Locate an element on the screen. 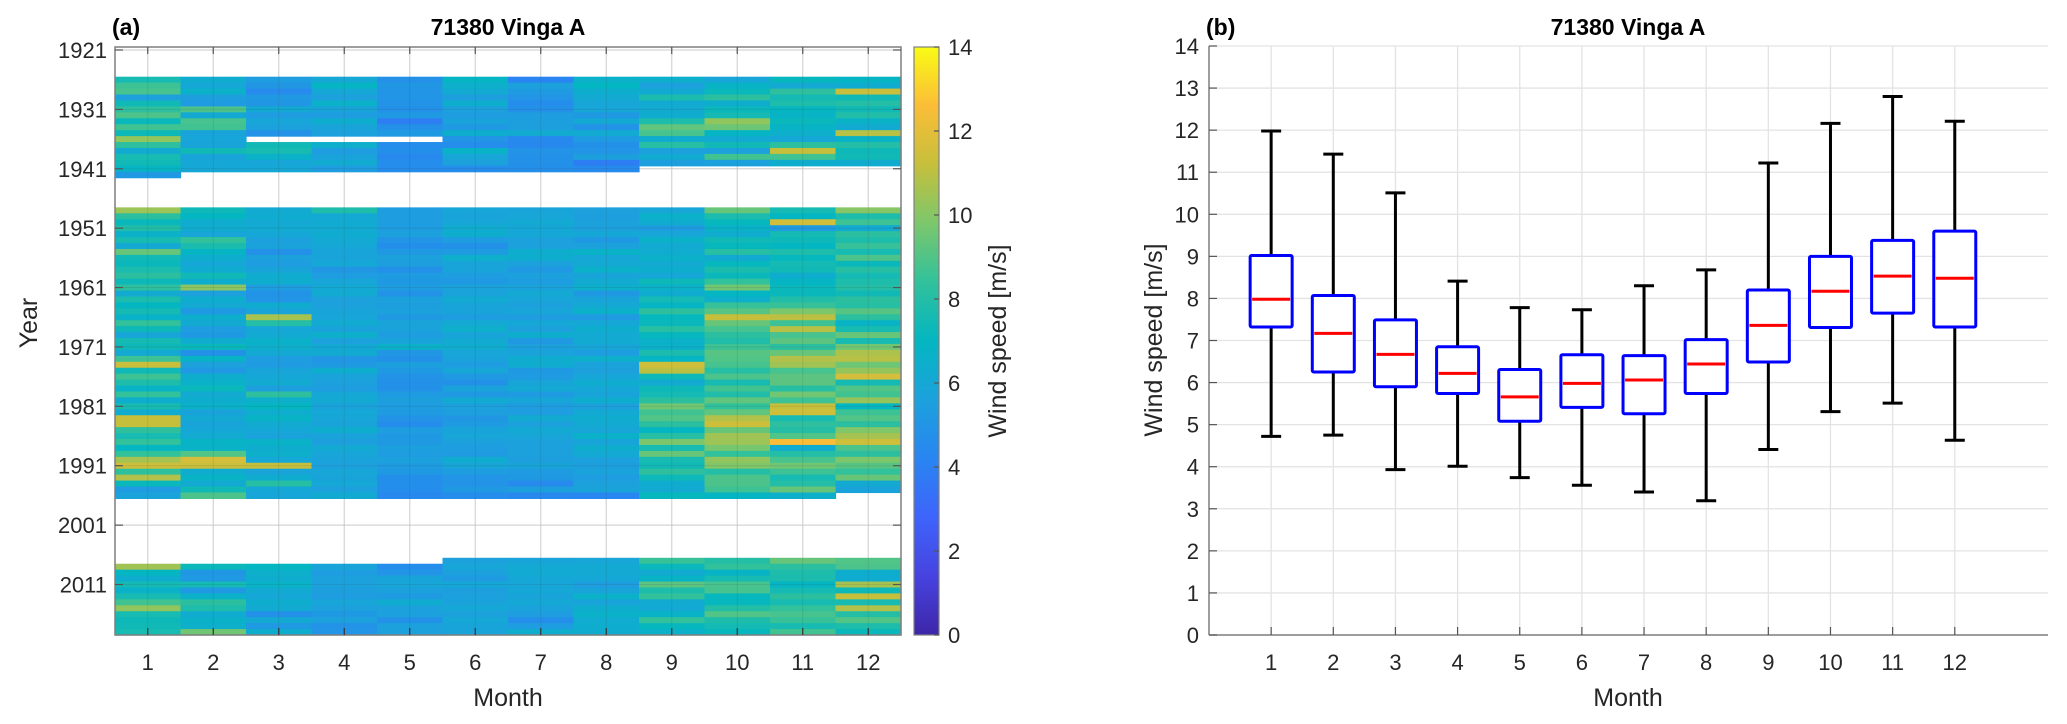 This screenshot has height=724, width=2067. heatmap-title: 71380 Vinga A is located at coordinates (508, 27).